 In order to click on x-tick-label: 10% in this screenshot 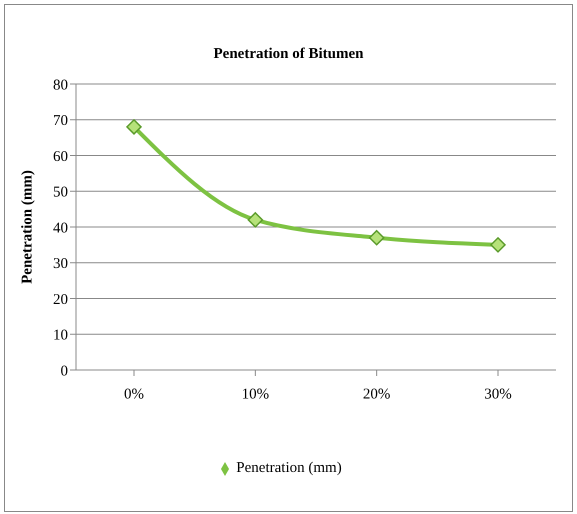, I will do `click(256, 394)`.